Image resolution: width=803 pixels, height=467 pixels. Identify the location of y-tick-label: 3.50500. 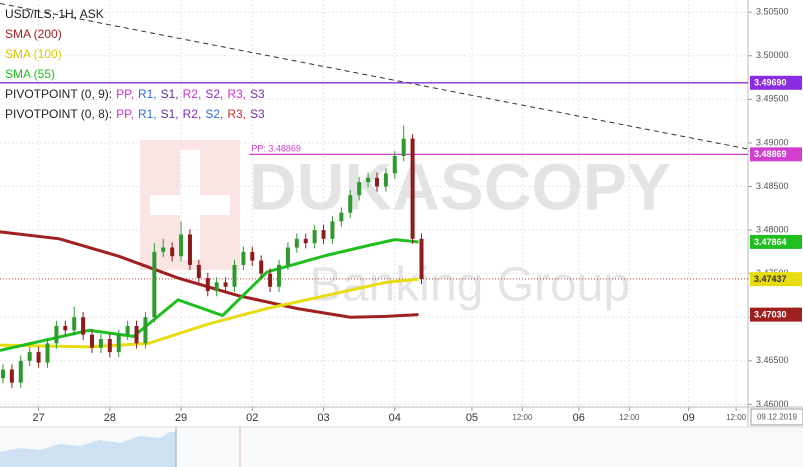
(772, 12).